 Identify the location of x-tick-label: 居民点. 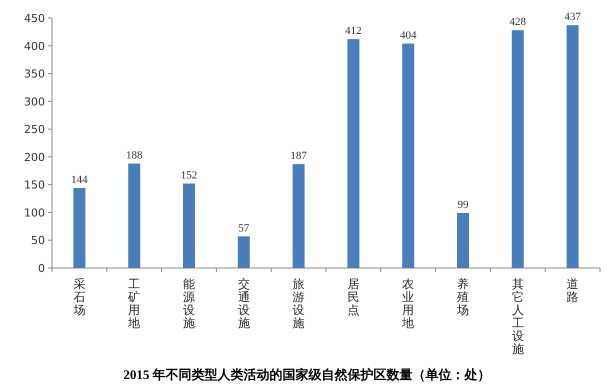
(353, 297).